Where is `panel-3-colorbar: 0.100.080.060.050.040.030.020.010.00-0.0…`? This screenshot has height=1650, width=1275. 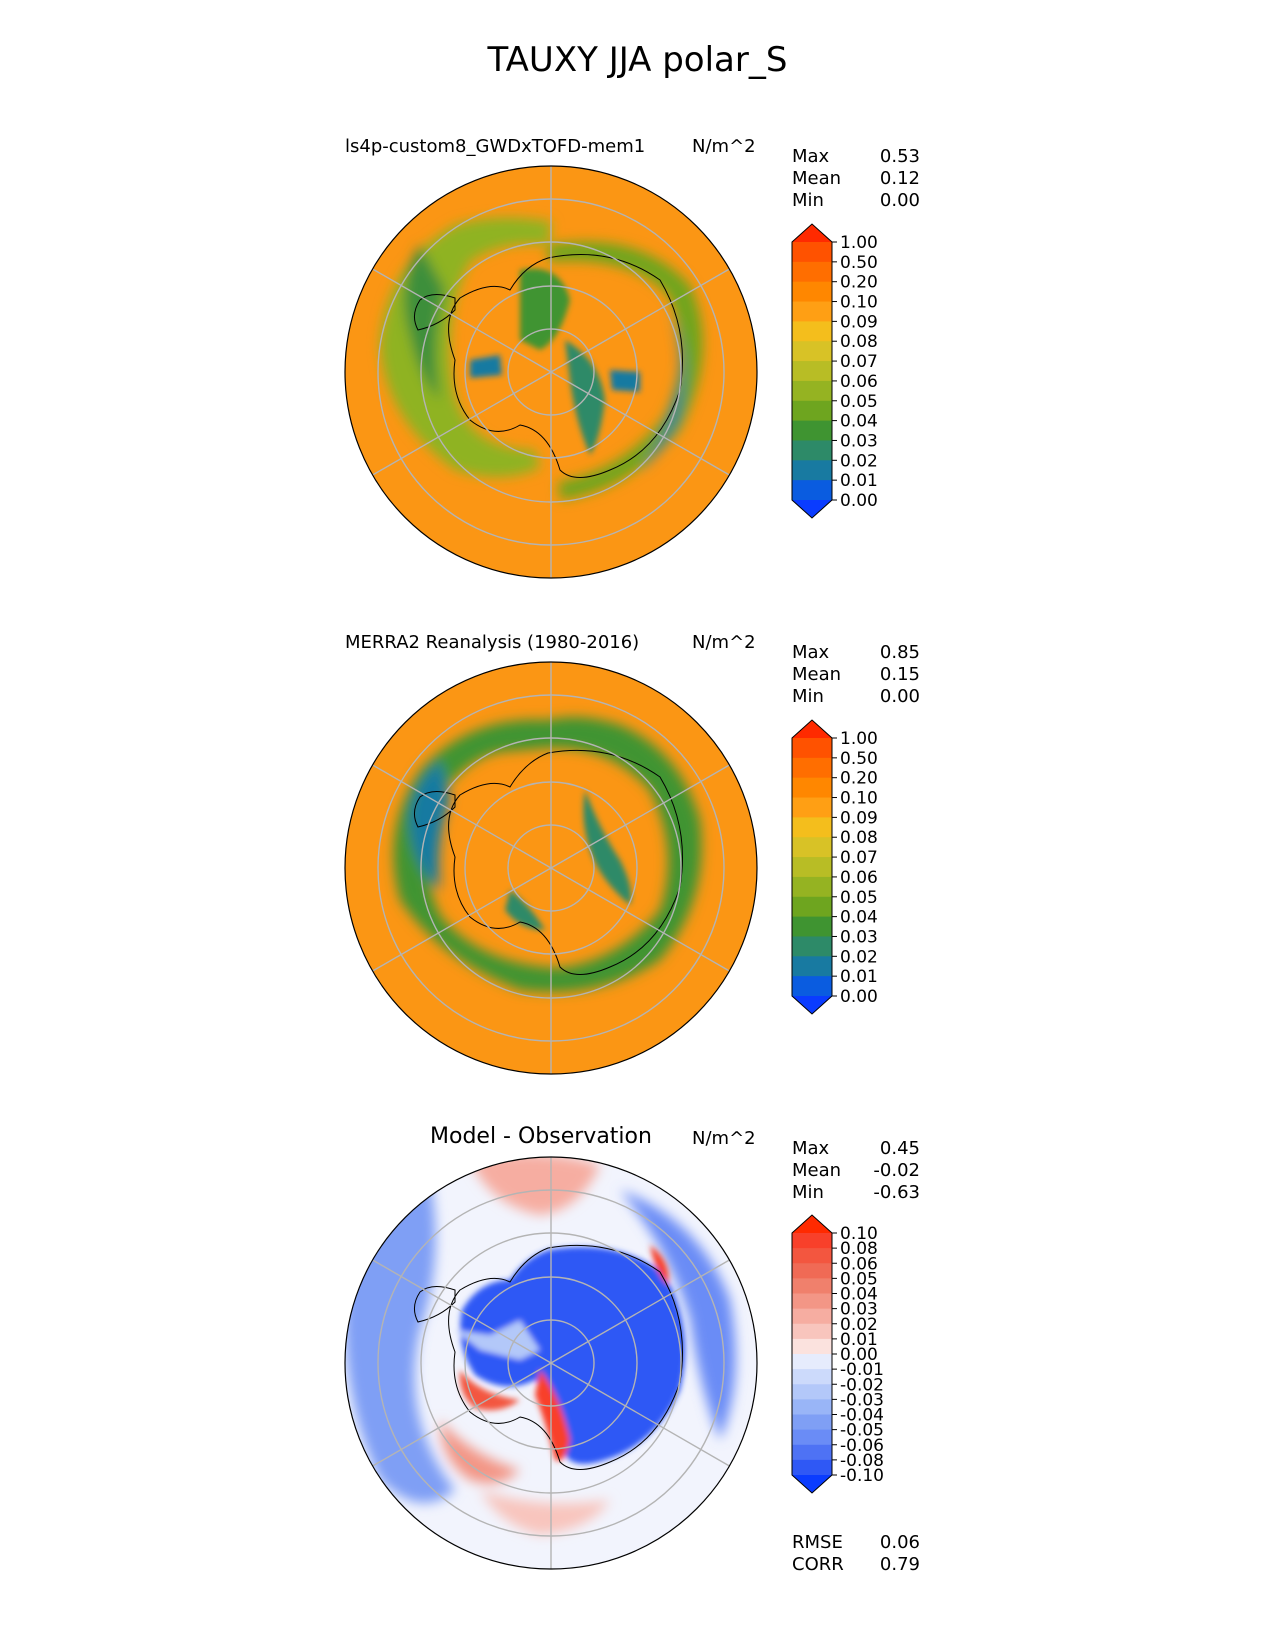
panel-3-colorbar: 0.100.080.060.050.040.030.020.010.00-0.0… is located at coordinates (837, 1354).